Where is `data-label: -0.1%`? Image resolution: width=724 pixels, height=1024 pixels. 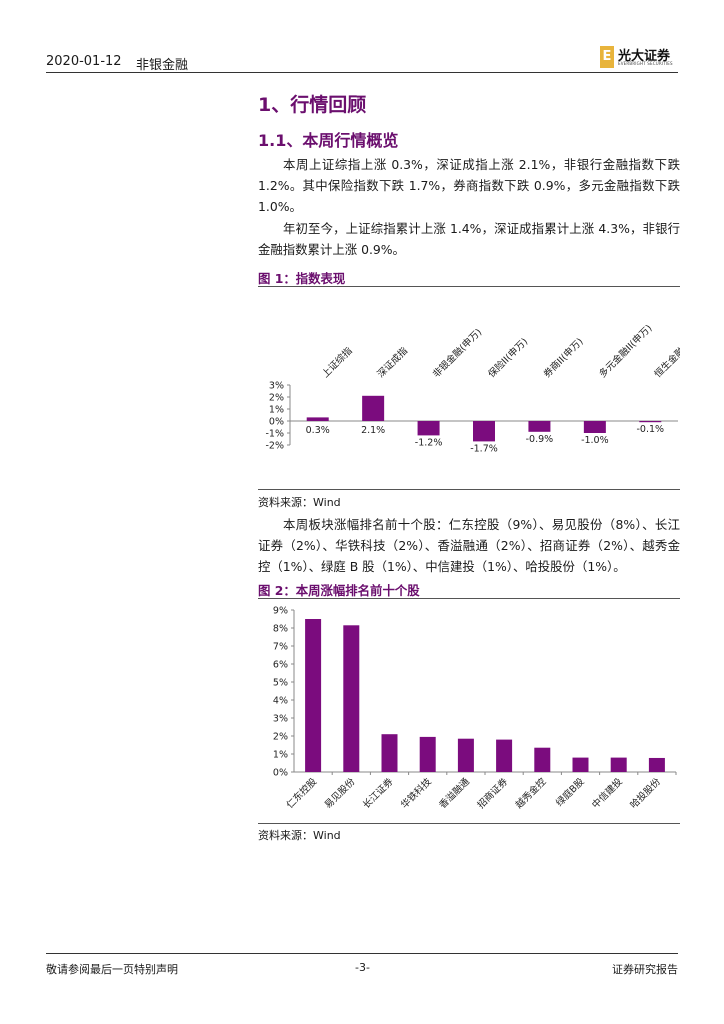 data-label: -0.1% is located at coordinates (650, 429).